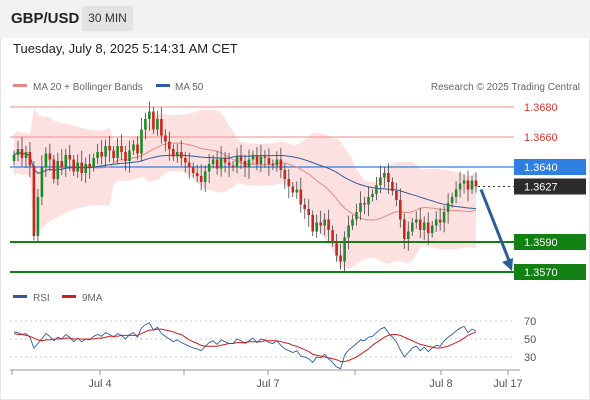 This screenshot has width=590, height=400. I want to click on pivot-label: 1.3640, so click(541, 168).